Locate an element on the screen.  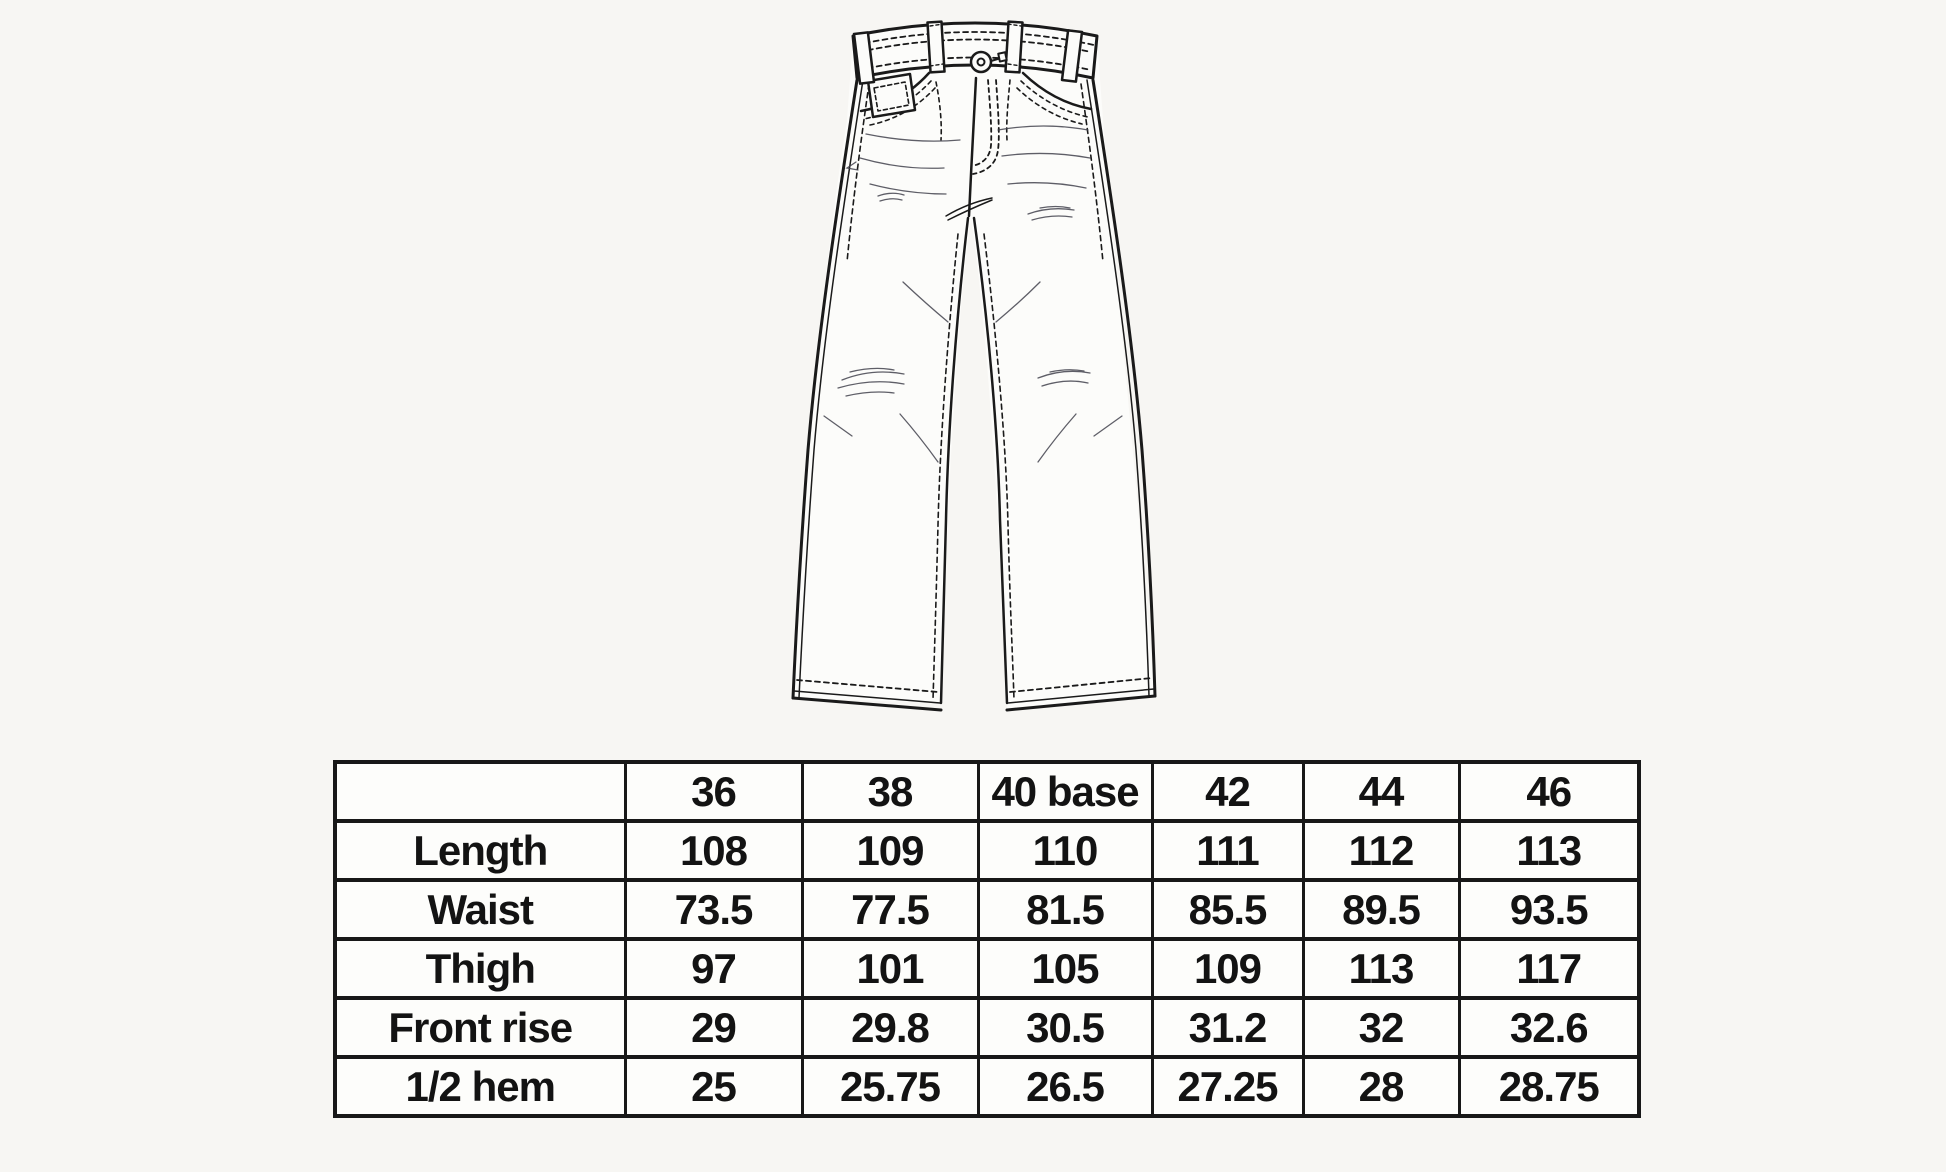
table-row: Thigh 97 101 105 109 113 117 is located at coordinates (987, 968).